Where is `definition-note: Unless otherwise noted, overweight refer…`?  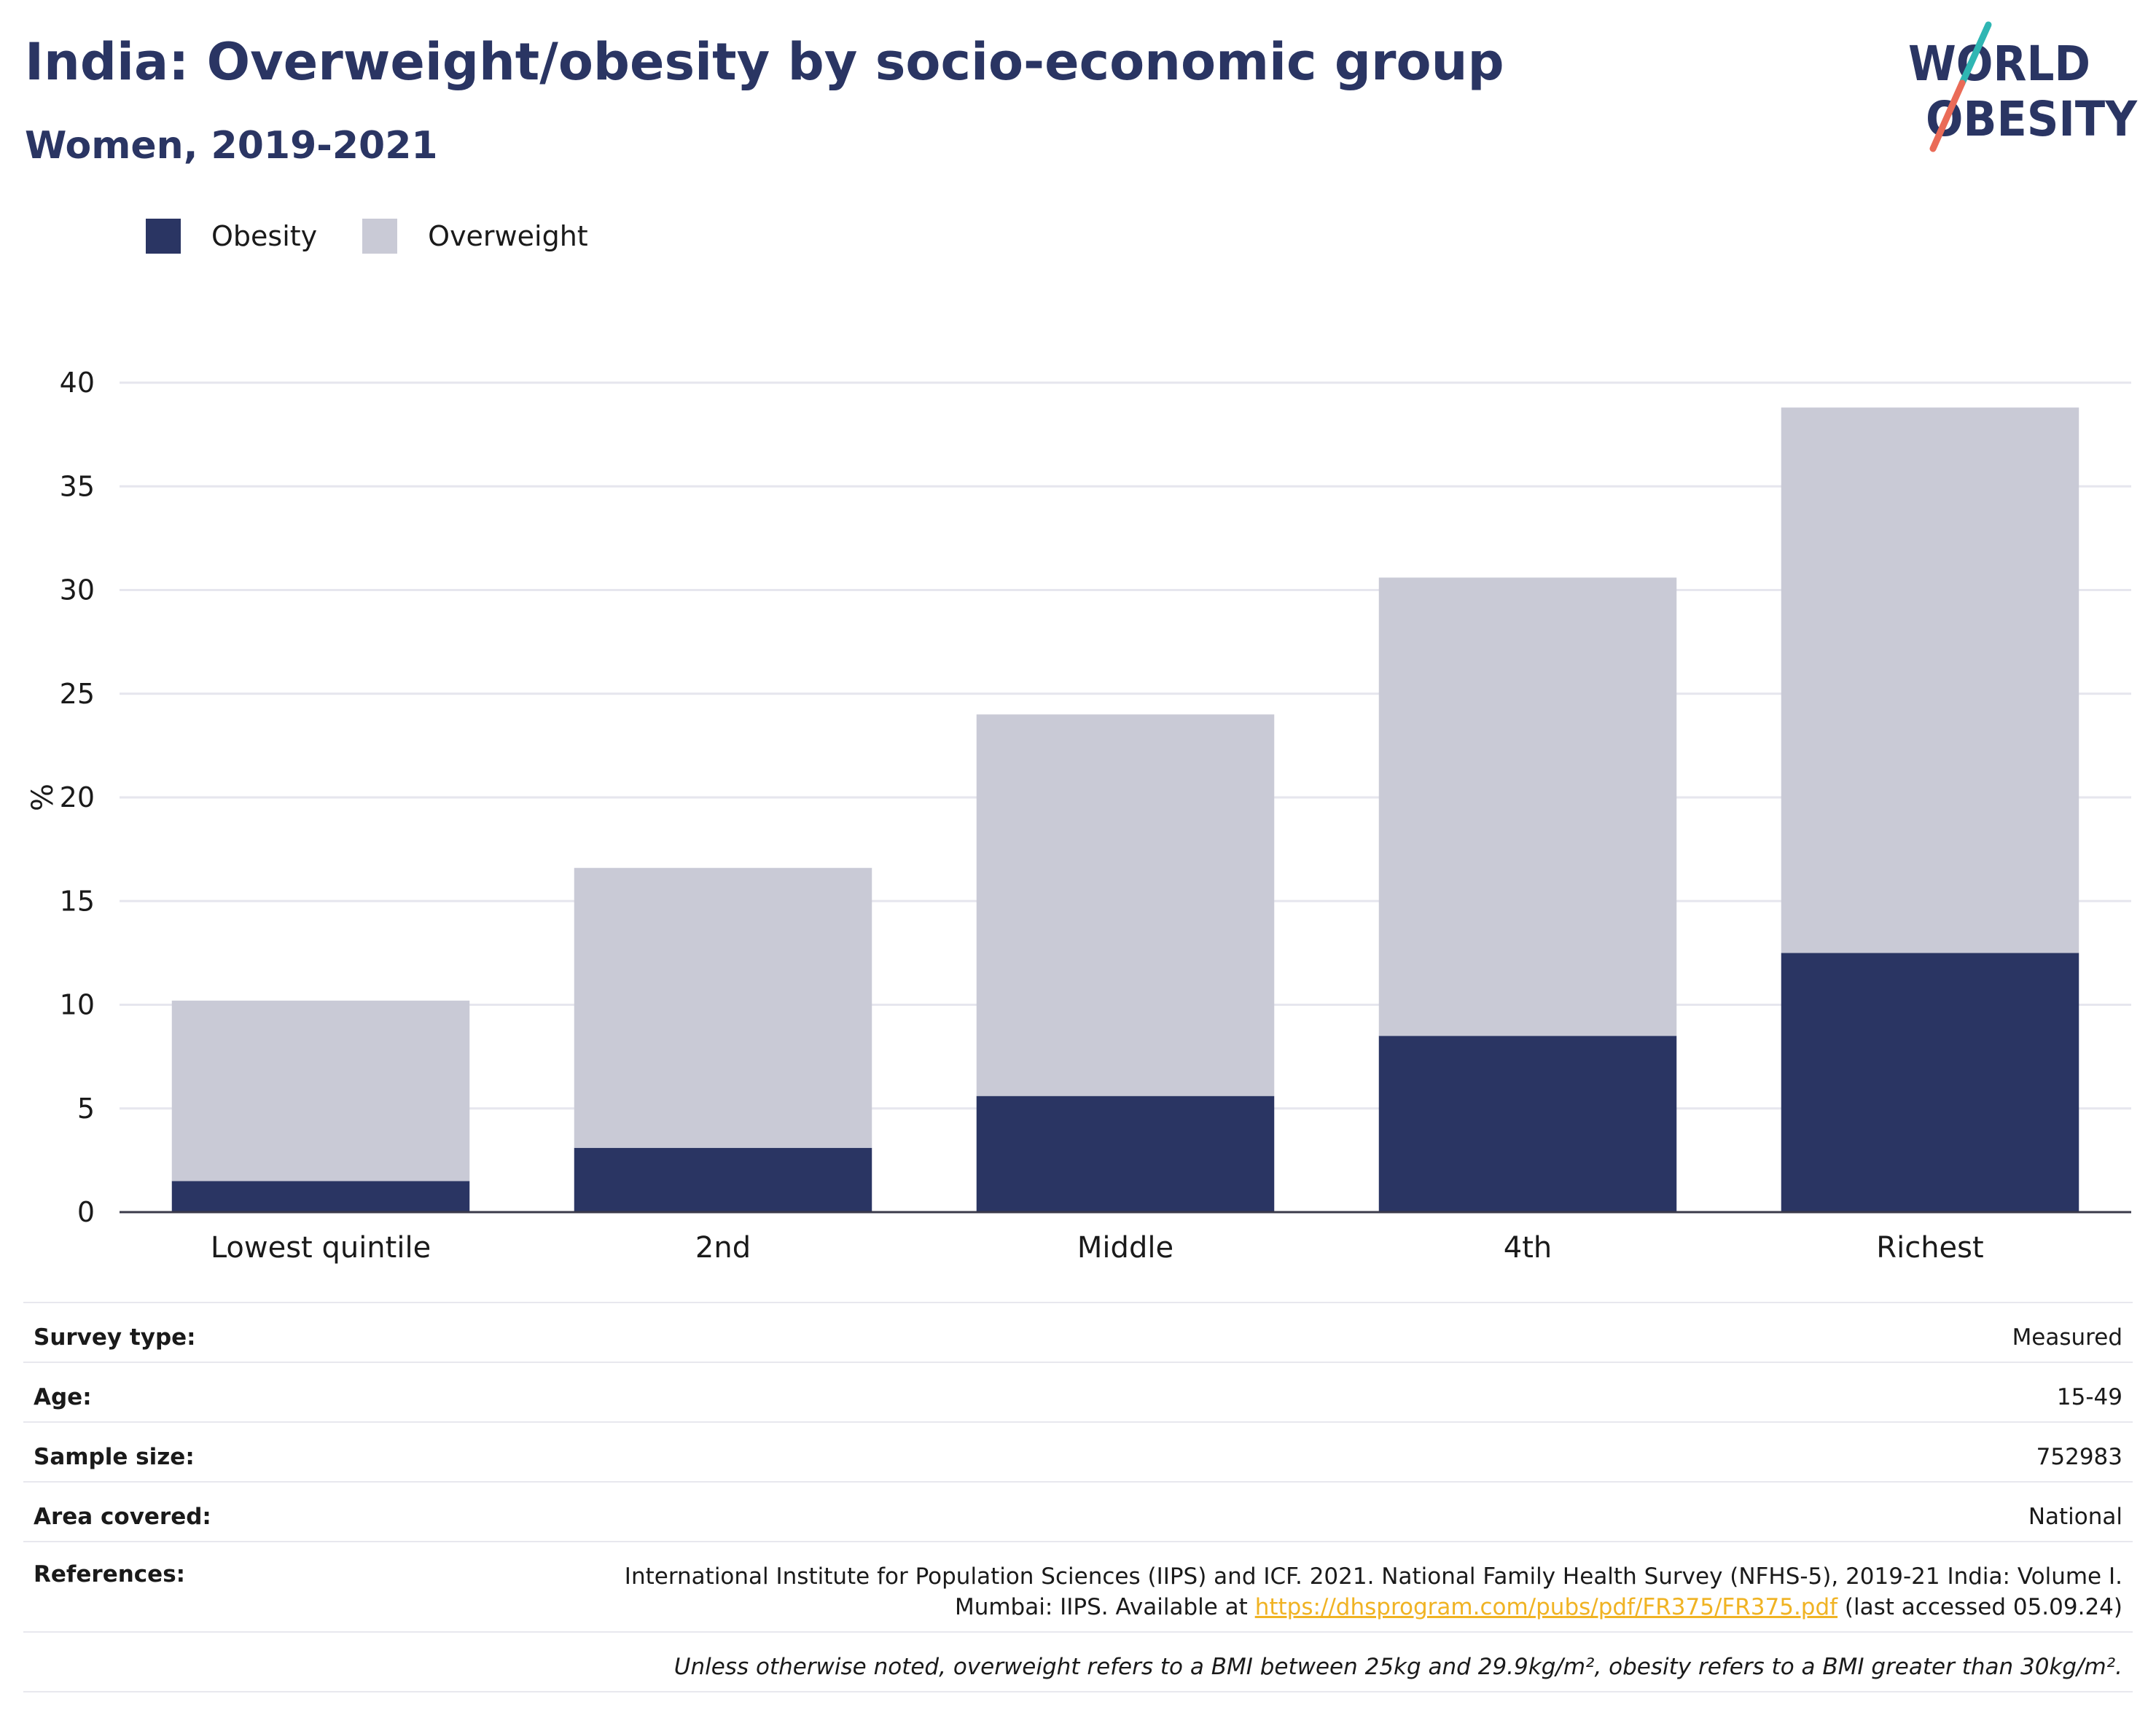
definition-note: Unless otherwise noted, overweight refer… is located at coordinates (1398, 1667).